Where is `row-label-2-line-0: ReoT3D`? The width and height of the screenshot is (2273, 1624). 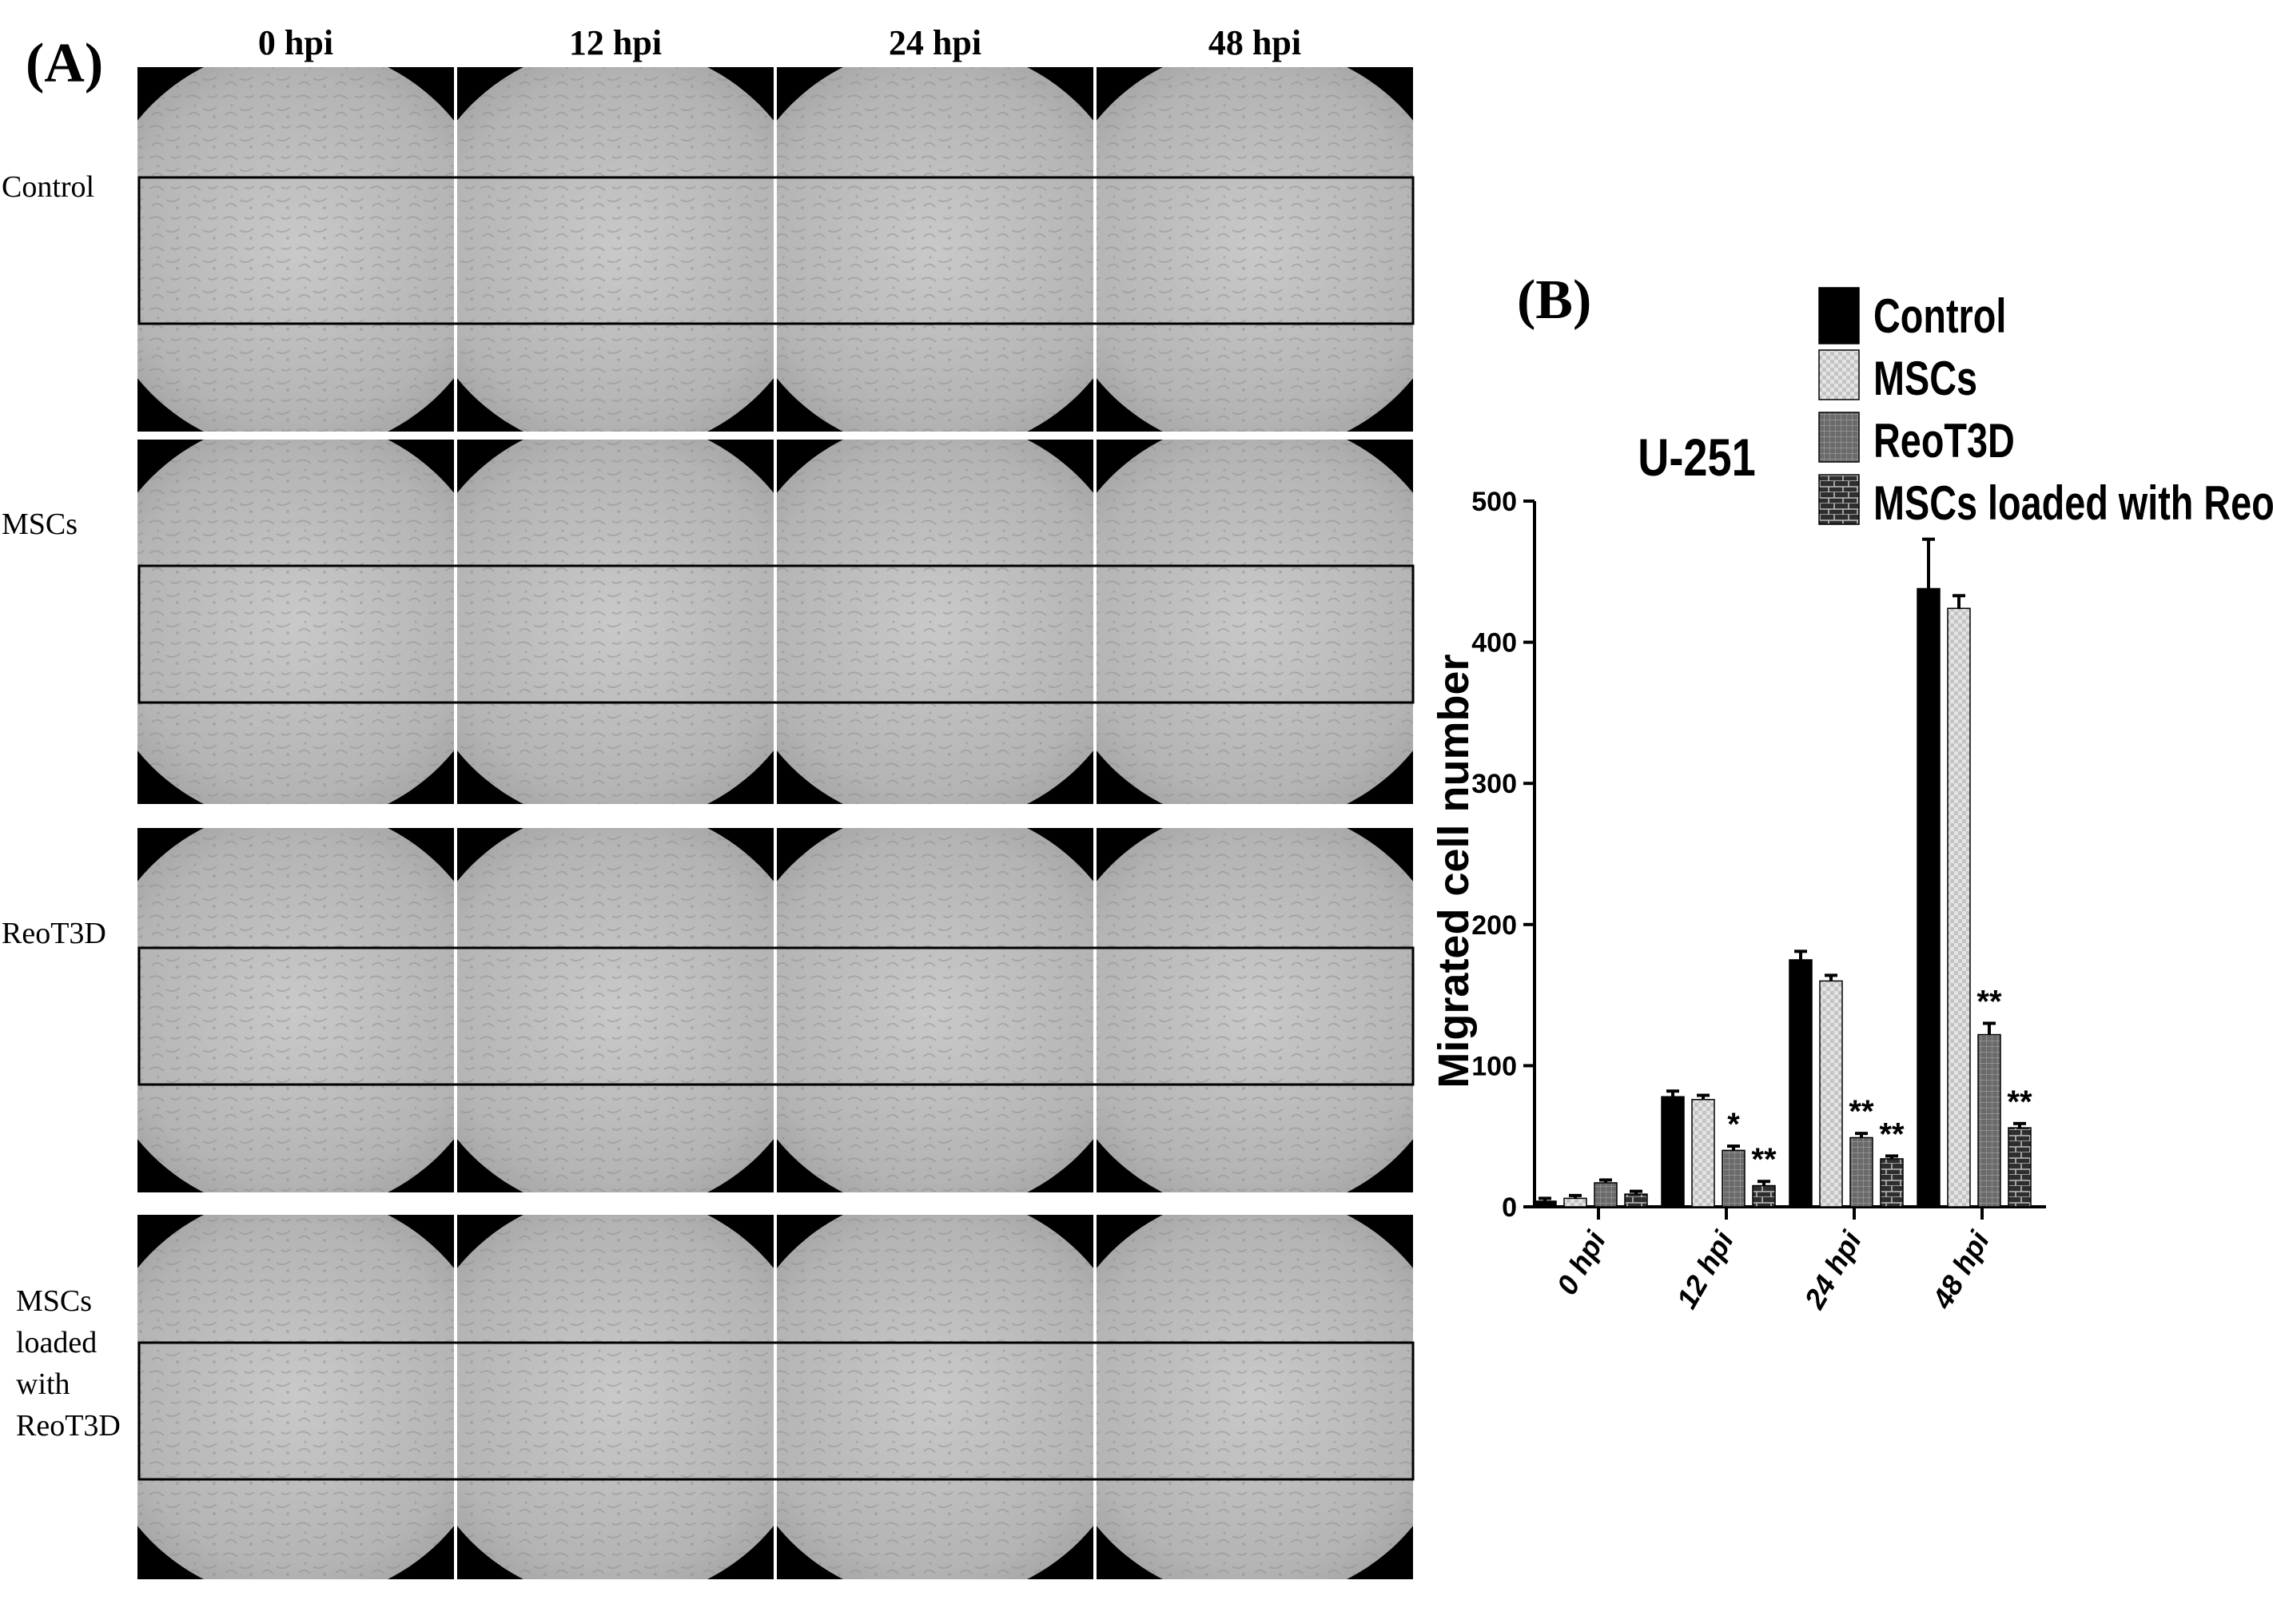 row-label-2-line-0: ReoT3D is located at coordinates (54, 934).